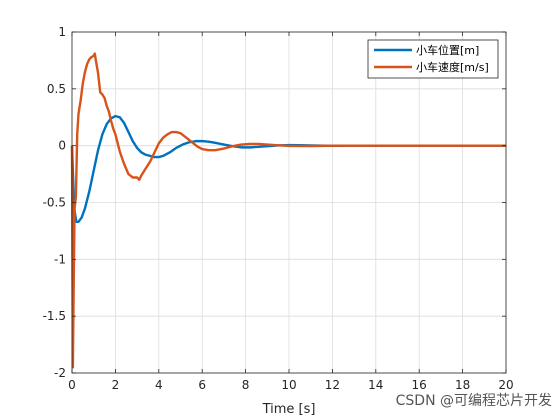  I want to click on x-tick-label: 20, so click(505, 385).